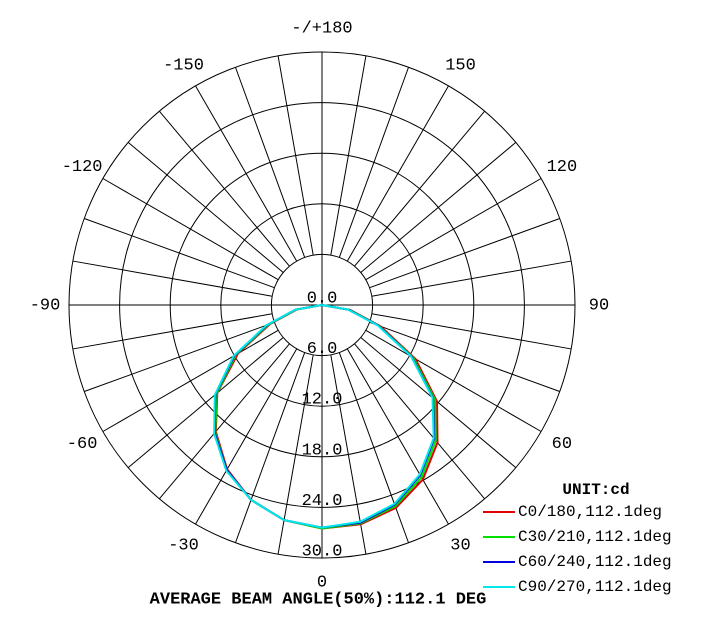  Describe the element at coordinates (590, 512) in the screenshot. I see `legend-label: C0/180,112.1deg` at that location.